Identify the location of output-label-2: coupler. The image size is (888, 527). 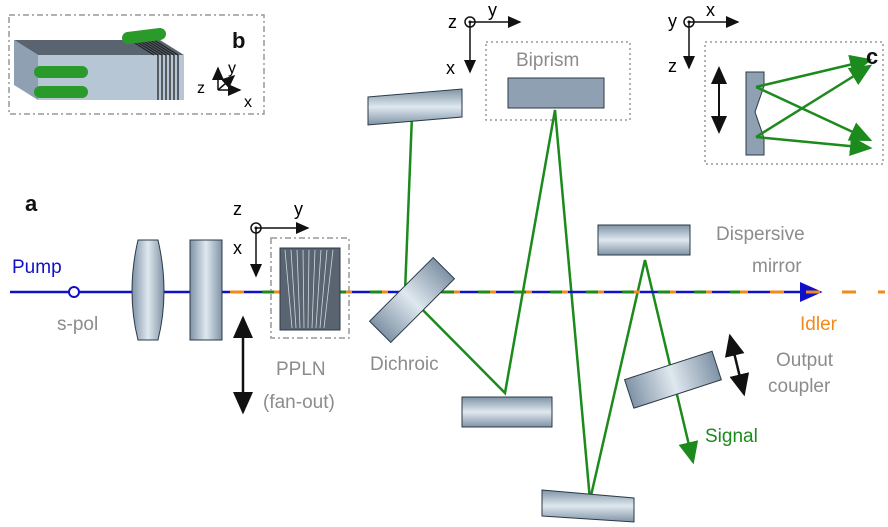
(799, 386).